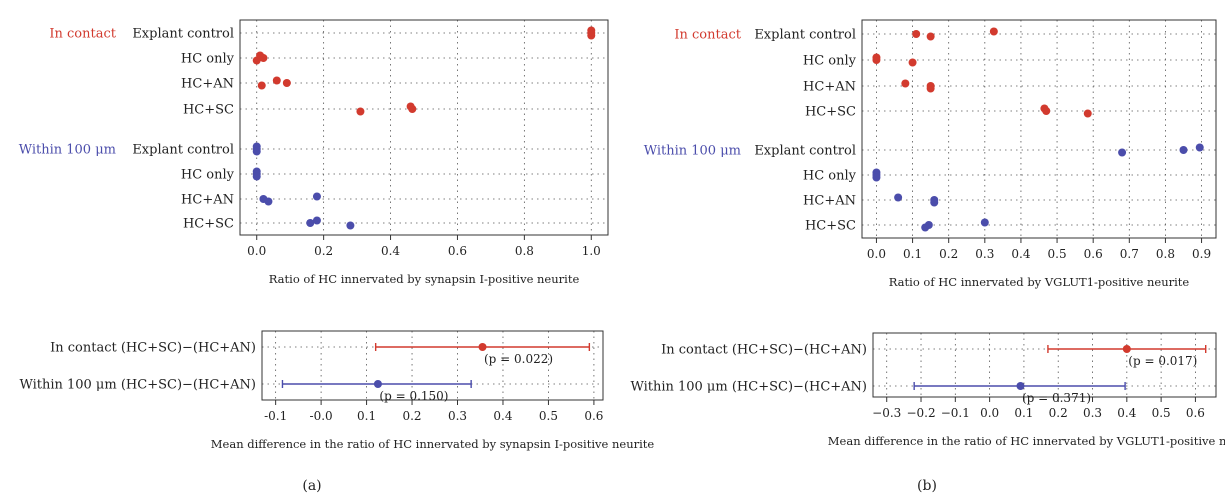 This screenshot has width=1225, height=500. What do you see at coordinates (1129, 254) in the screenshot?
I see `x-tick-label: 0.7` at bounding box center [1129, 254].